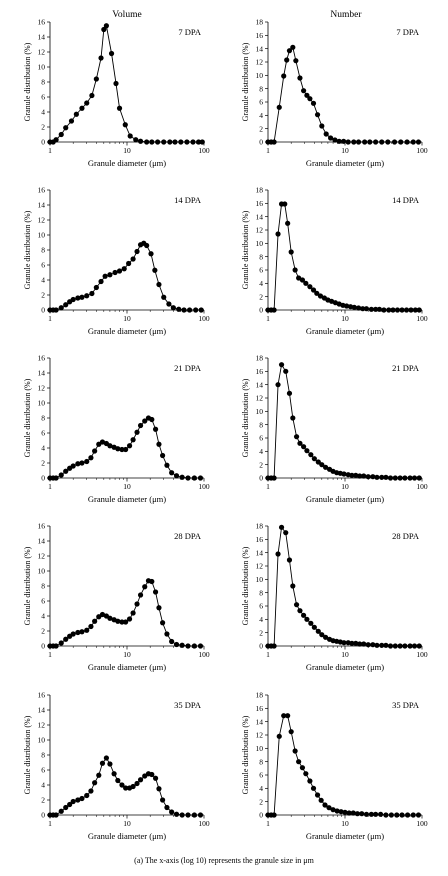 The image size is (448, 876). What do you see at coordinates (42, 571) in the screenshot?
I see `y-tick-label: 10` at bounding box center [42, 571].